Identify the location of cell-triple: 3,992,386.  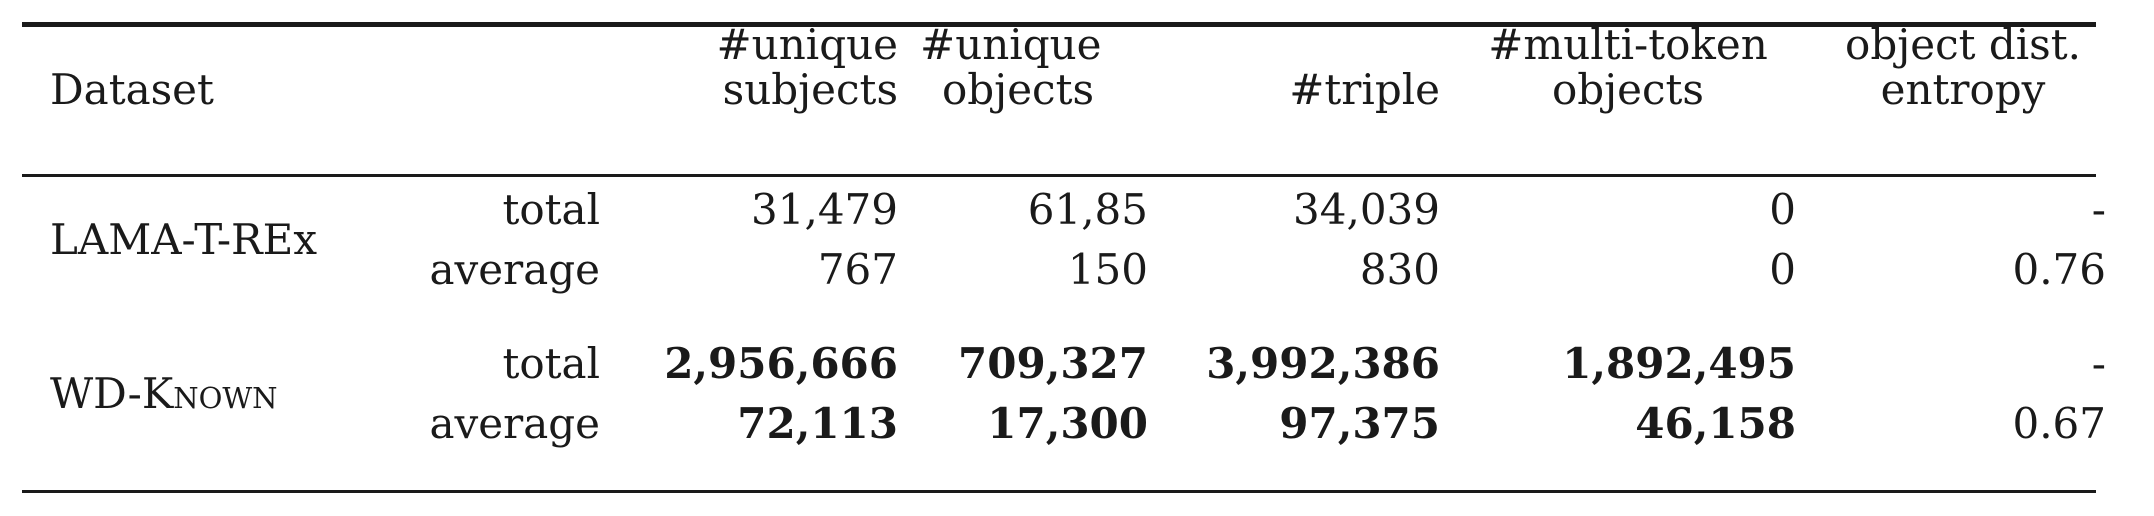
(1323, 363).